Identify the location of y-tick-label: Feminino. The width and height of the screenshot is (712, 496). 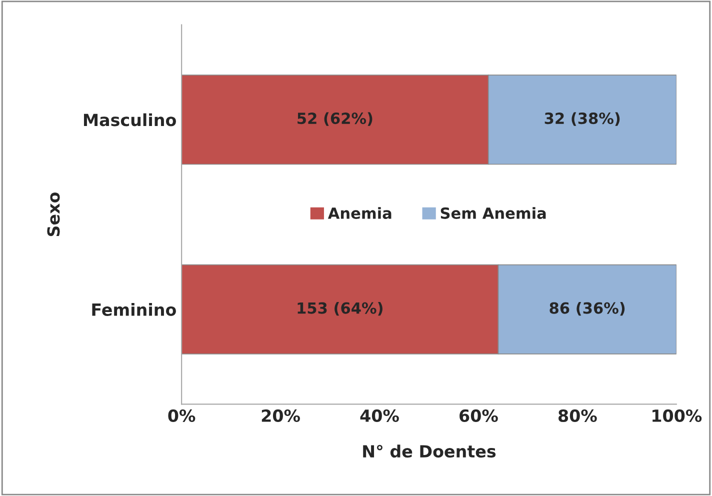
(134, 309).